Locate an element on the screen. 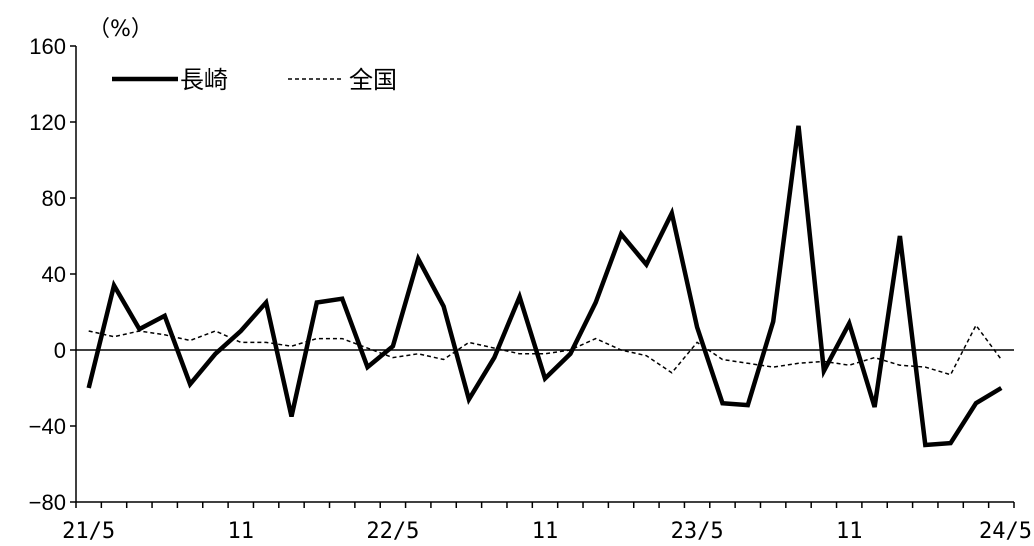  y-tick-label: 0 is located at coordinates (60, 350).